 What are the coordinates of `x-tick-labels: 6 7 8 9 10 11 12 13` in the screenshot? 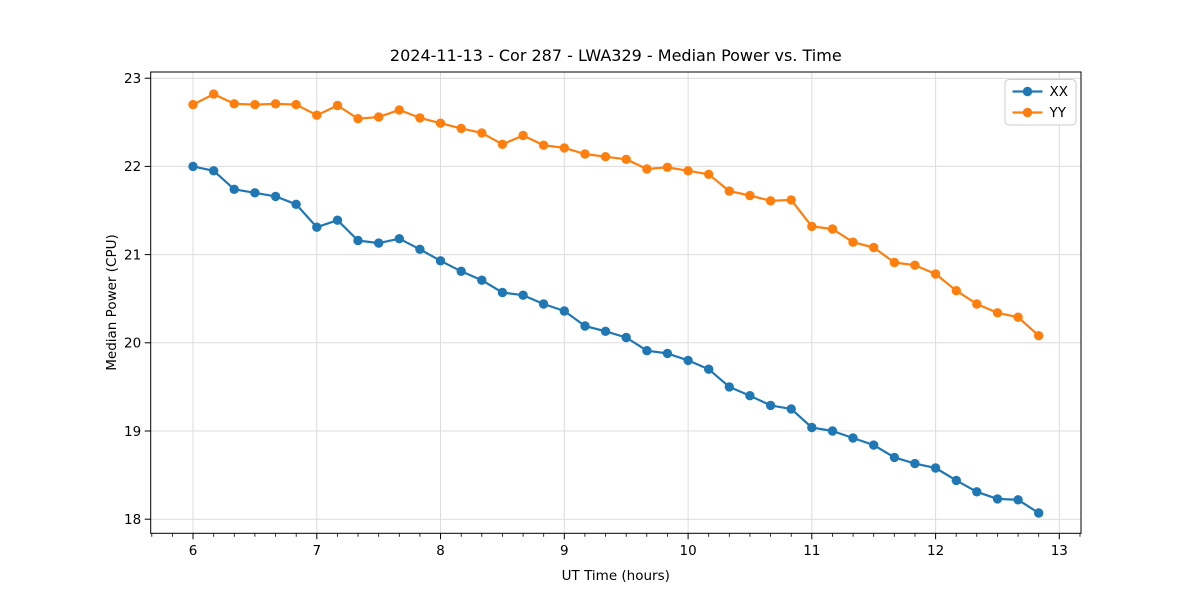 It's located at (628, 551).